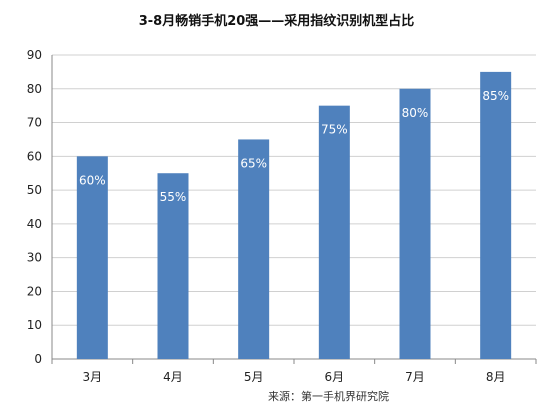 The image size is (553, 415). What do you see at coordinates (254, 377) in the screenshot?
I see `x-tick-label: 5月` at bounding box center [254, 377].